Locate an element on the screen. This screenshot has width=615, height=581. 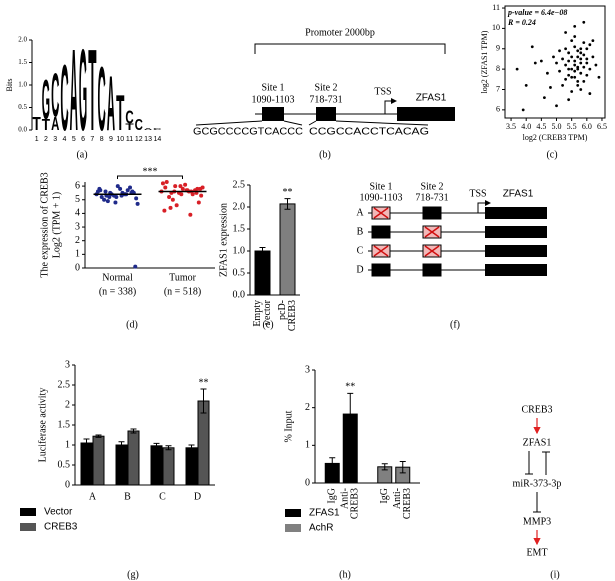
y-tick-label: 1.5 is located at coordinates (239, 228).